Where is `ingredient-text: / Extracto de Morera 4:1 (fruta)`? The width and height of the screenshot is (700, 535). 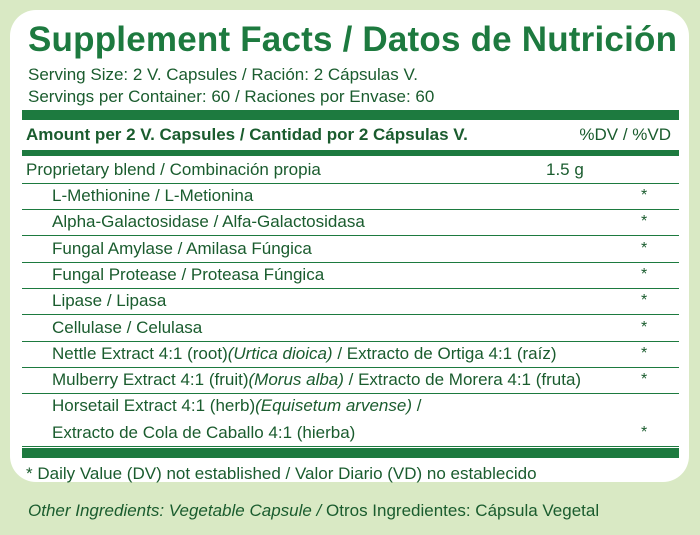
ingredient-text: / Extracto de Morera 4:1 (fruta) is located at coordinates (462, 380).